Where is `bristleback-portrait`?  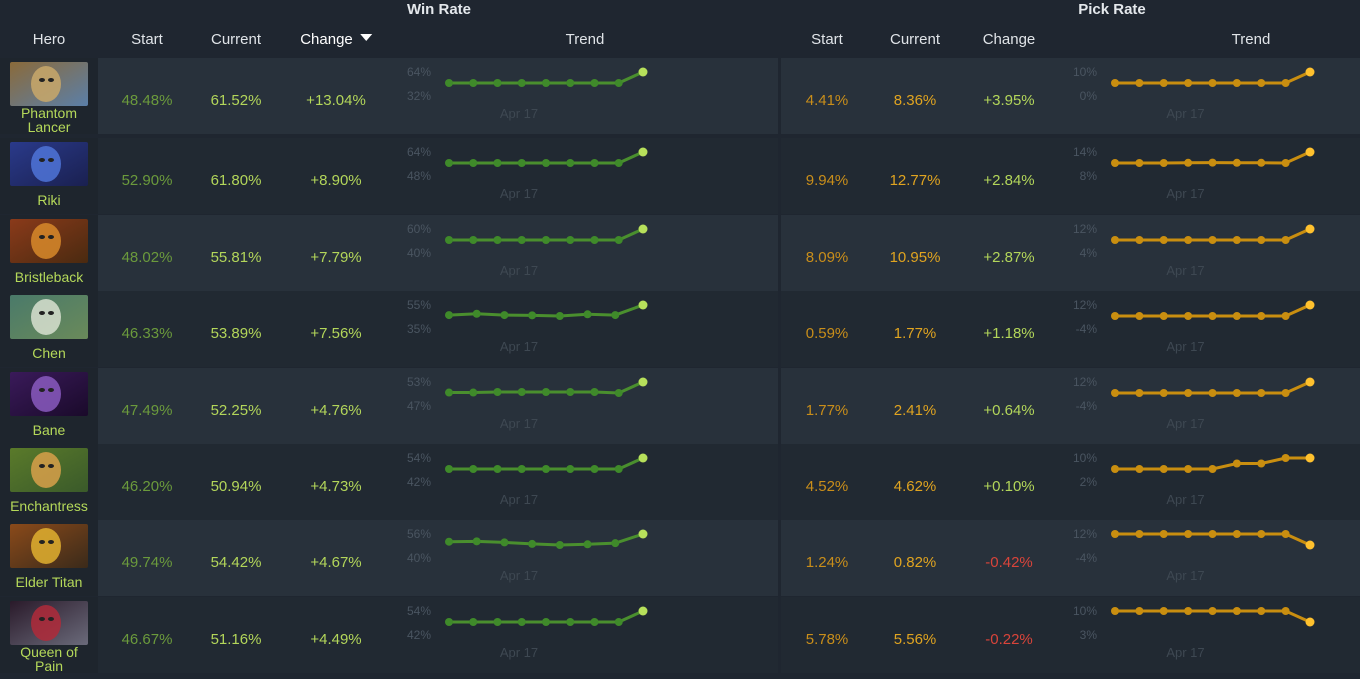 bristleback-portrait is located at coordinates (49, 241).